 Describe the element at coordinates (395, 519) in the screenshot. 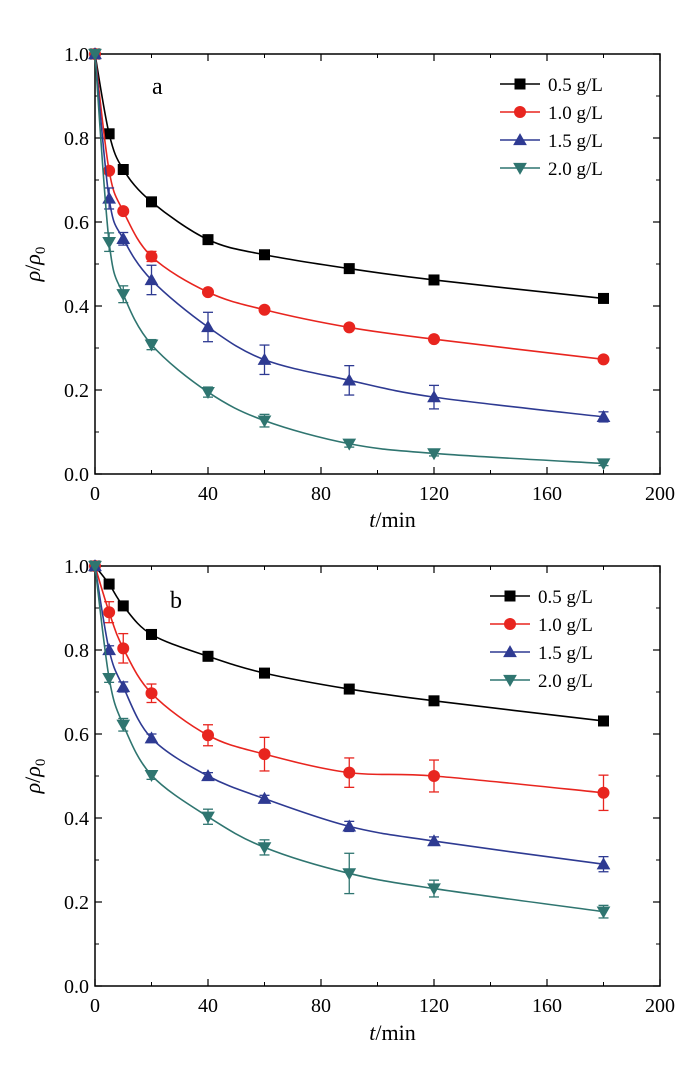

I see `x-axis-label-unit: /min` at that location.